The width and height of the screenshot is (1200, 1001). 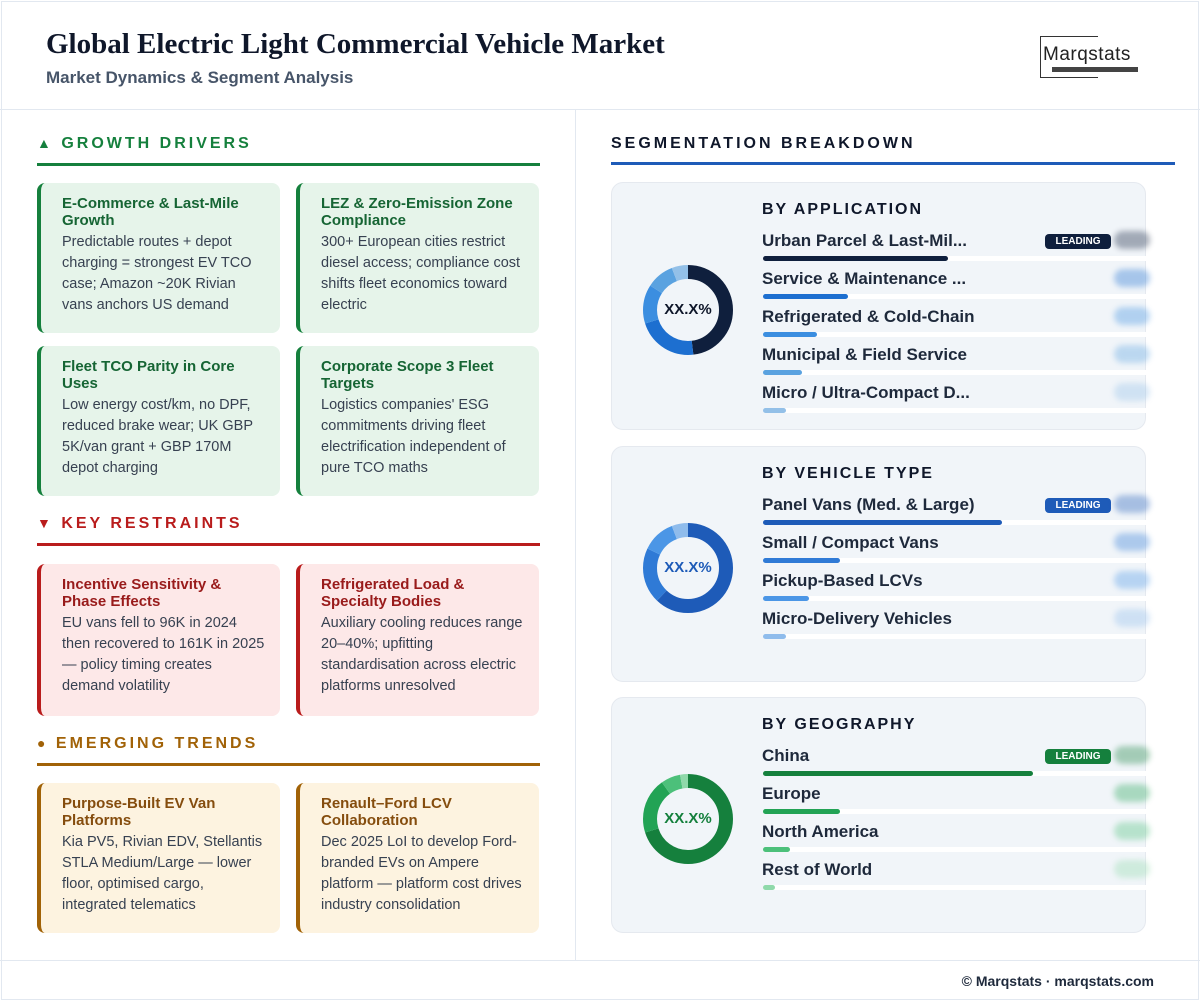 What do you see at coordinates (956, 879) in the screenshot?
I see `segment-row: Rest of World` at bounding box center [956, 879].